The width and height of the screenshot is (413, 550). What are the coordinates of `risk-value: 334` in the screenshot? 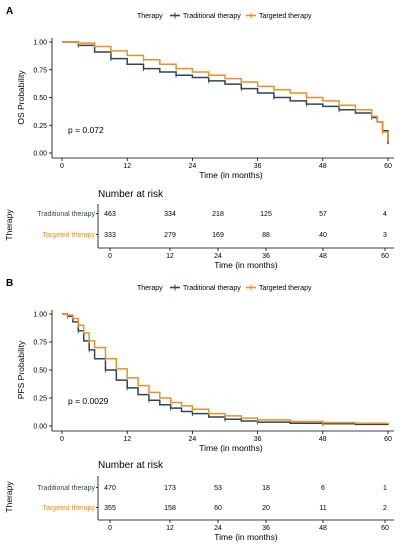 It's located at (170, 214).